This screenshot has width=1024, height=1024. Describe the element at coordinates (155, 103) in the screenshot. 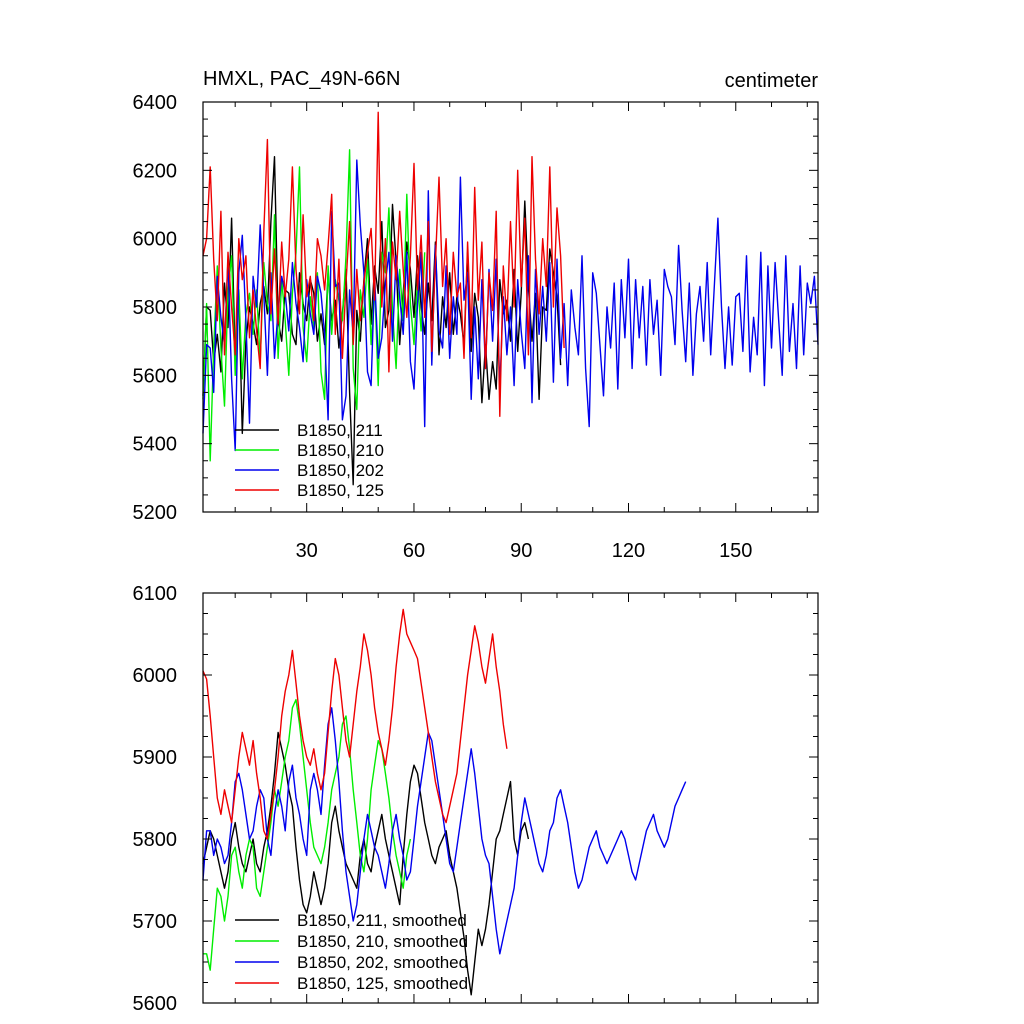

I see `top-y-tick-label: 6400` at that location.